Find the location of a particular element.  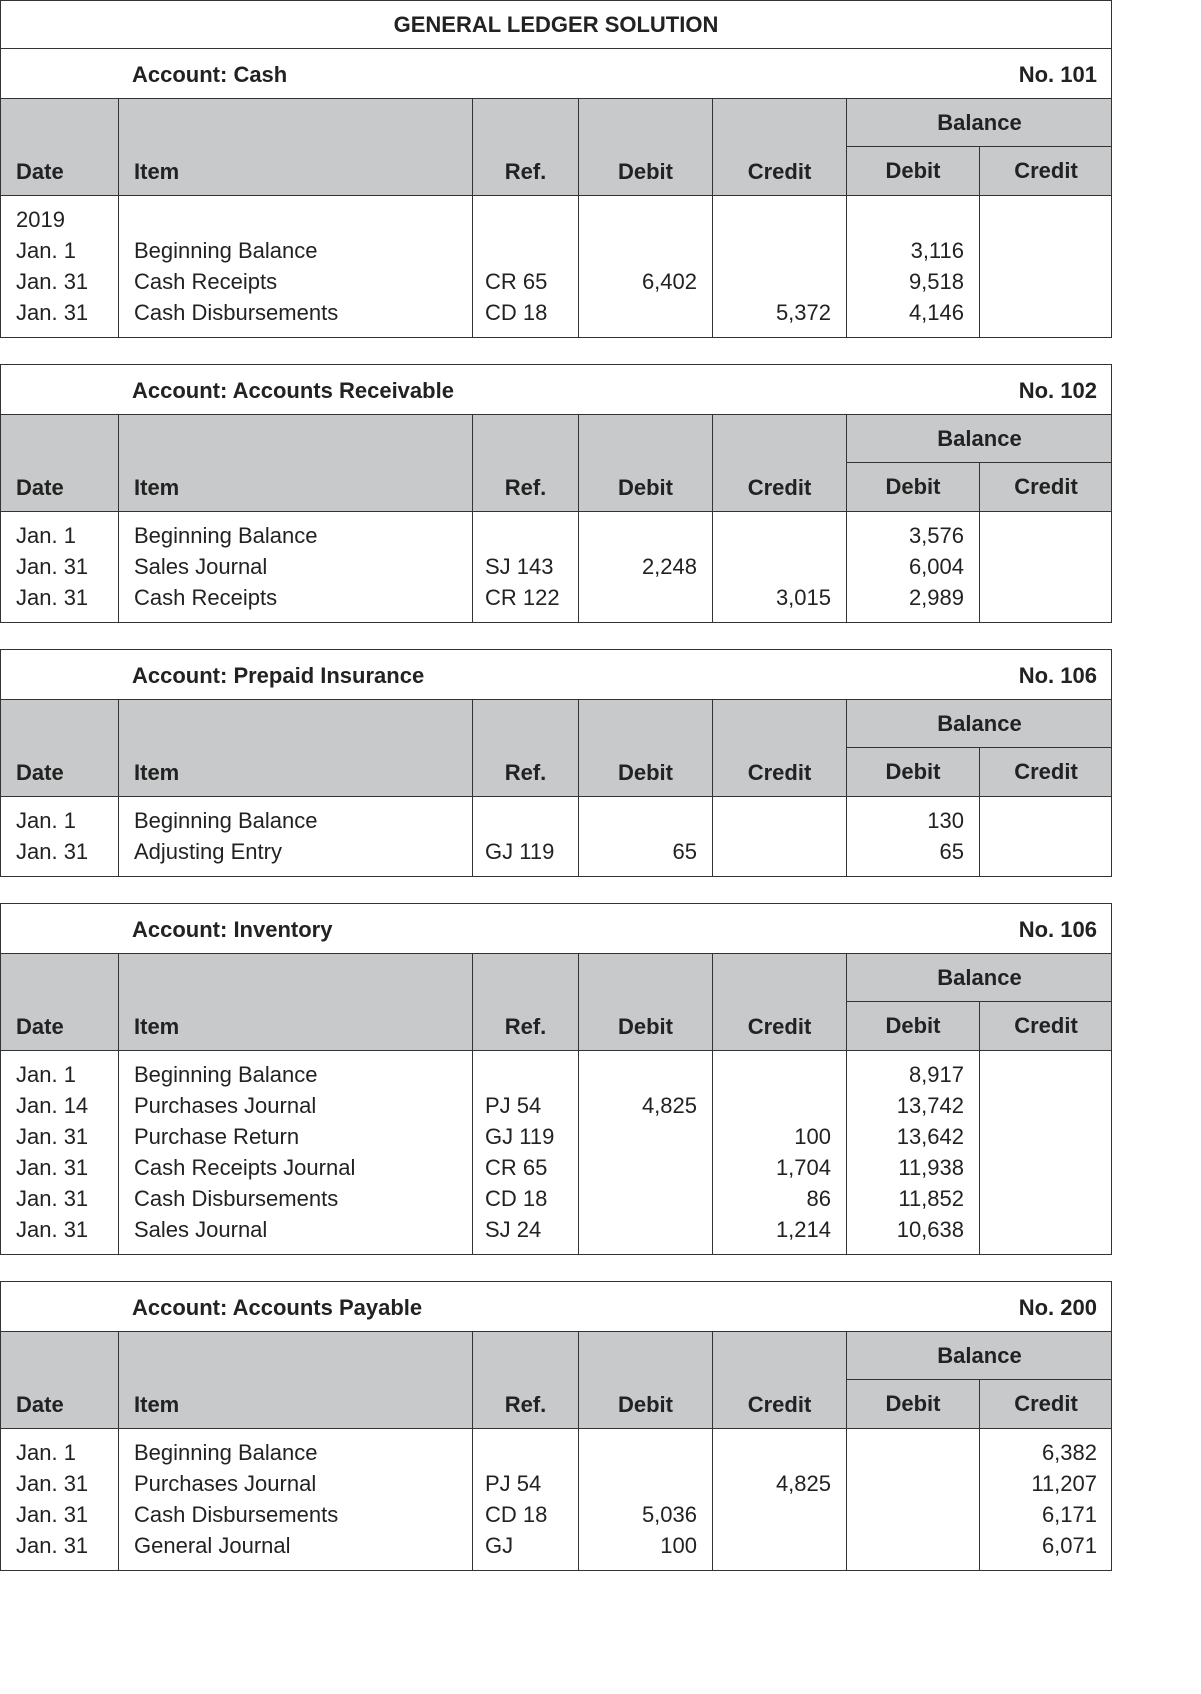

cell-credit: 5,372 is located at coordinates (803, 312).